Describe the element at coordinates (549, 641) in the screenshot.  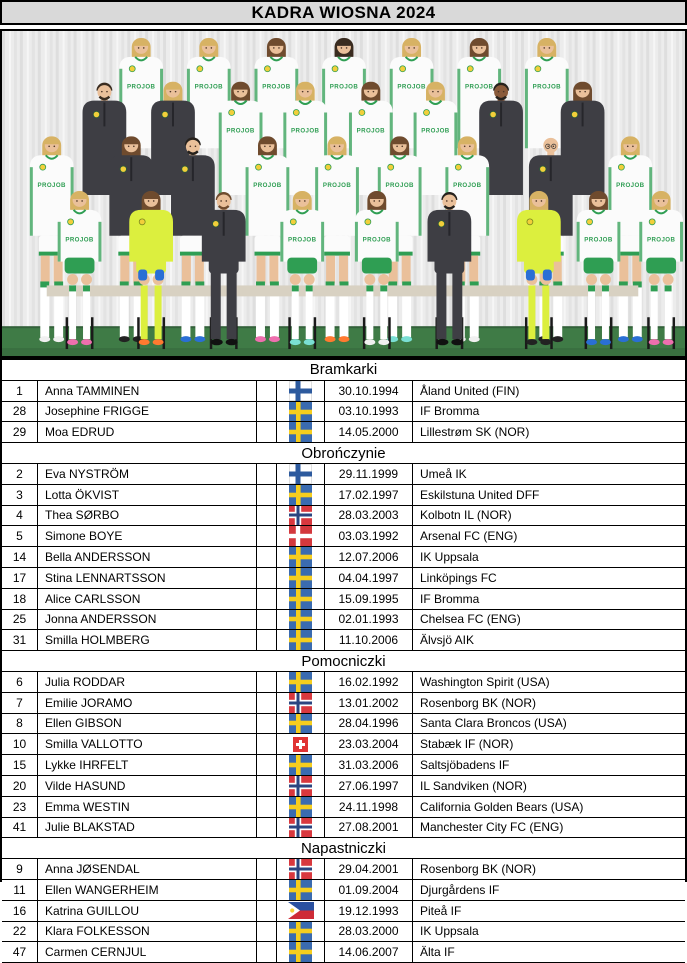
I see `club-cell: Älvsjö AIK` at that location.